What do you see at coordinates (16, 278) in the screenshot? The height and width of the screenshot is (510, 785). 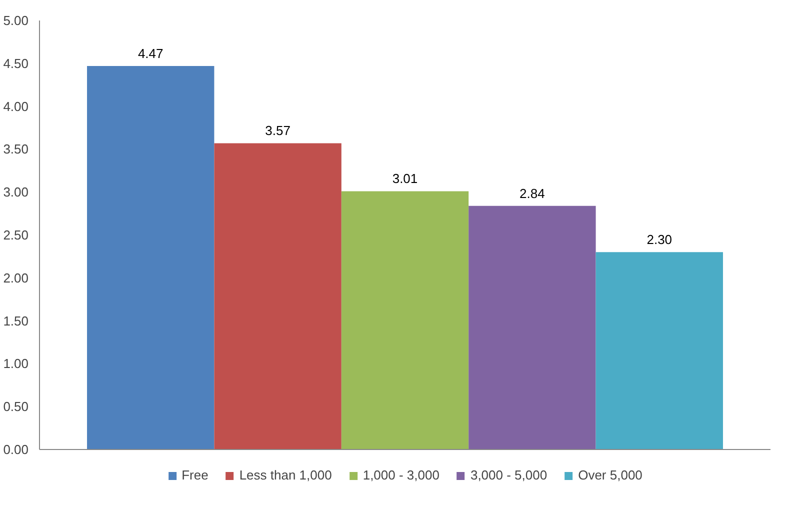 I see `y-tick-label: 2.00` at bounding box center [16, 278].